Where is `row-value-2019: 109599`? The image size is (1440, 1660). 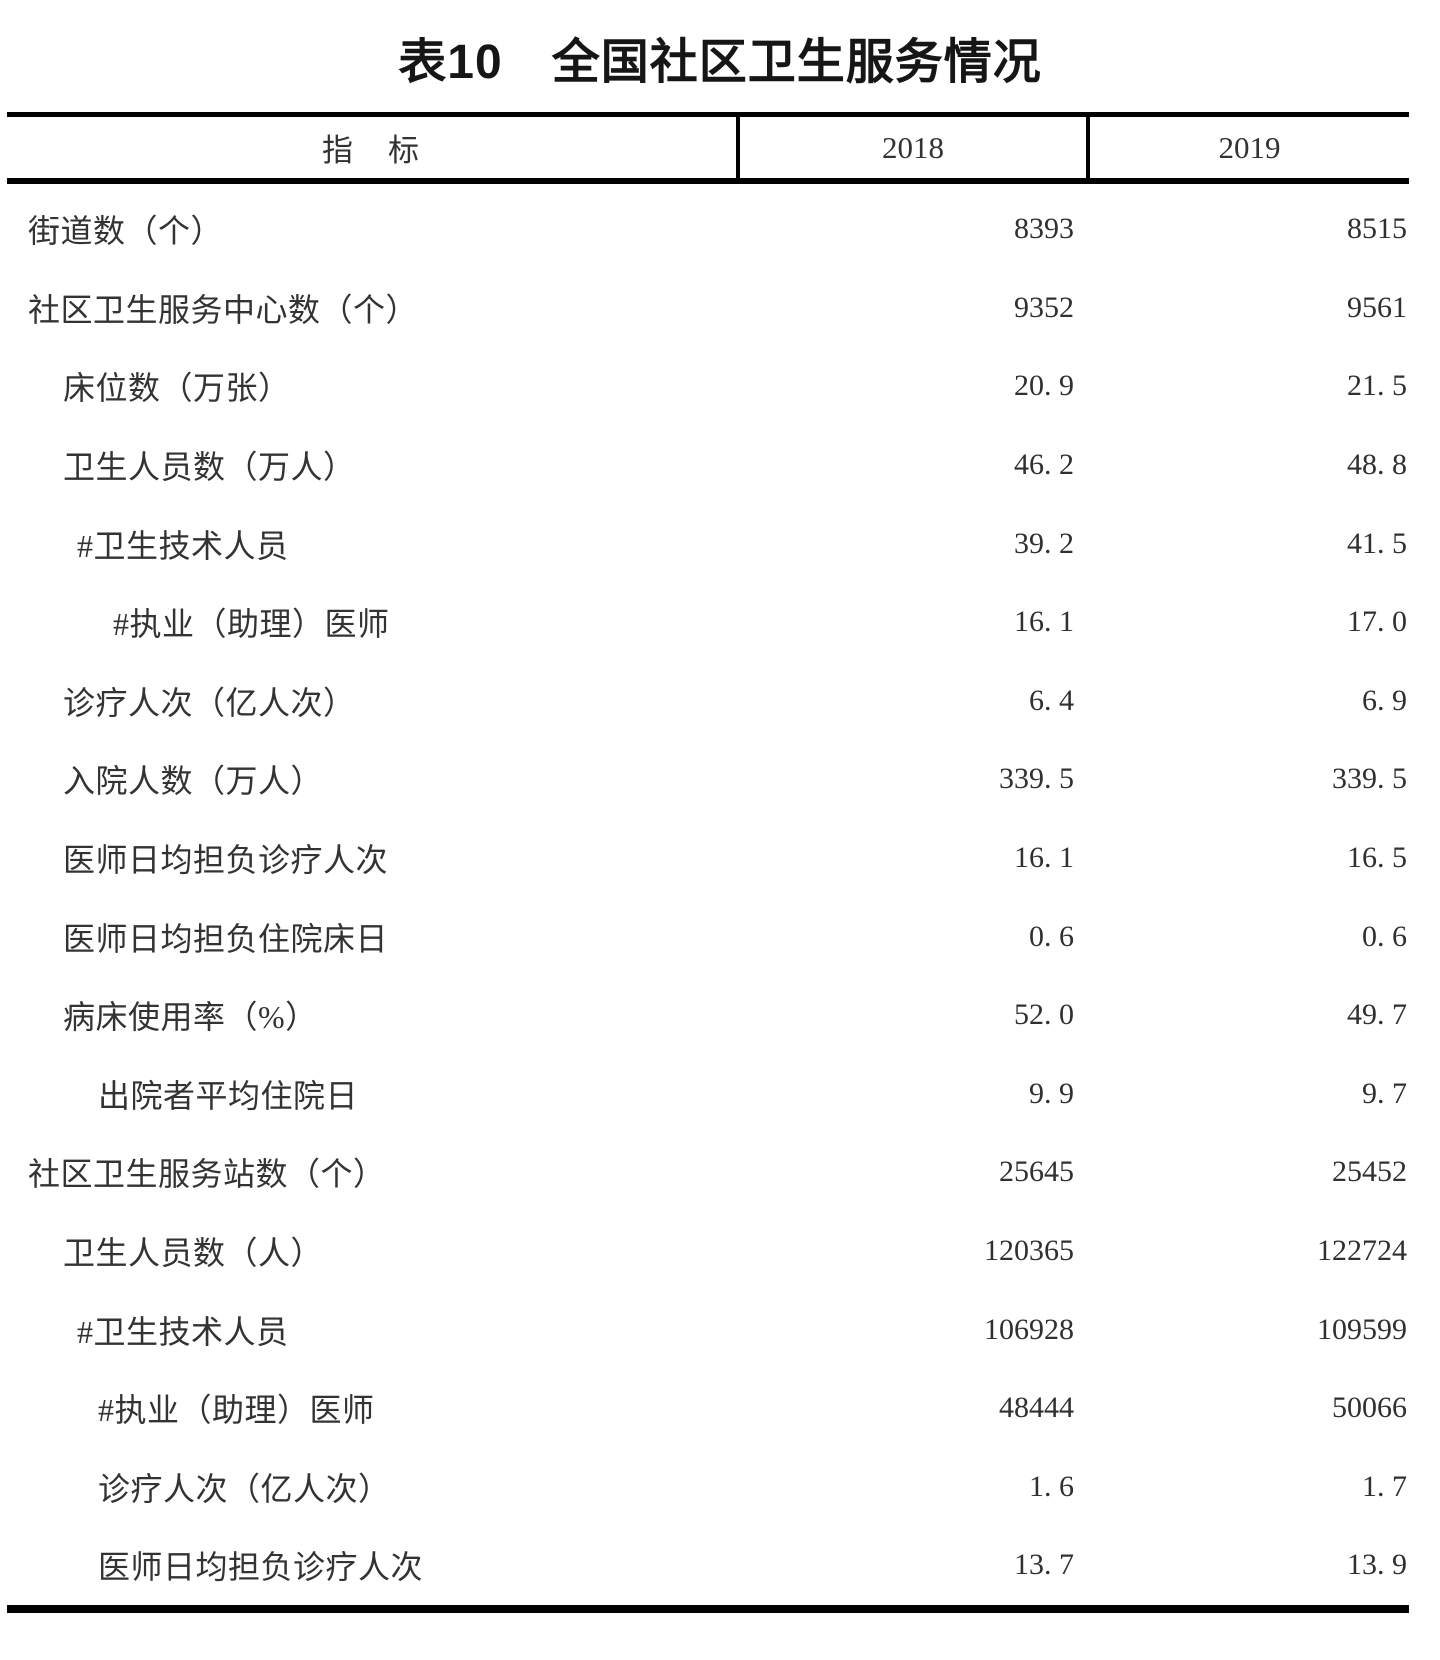
row-value-2019: 109599 is located at coordinates (1362, 1329).